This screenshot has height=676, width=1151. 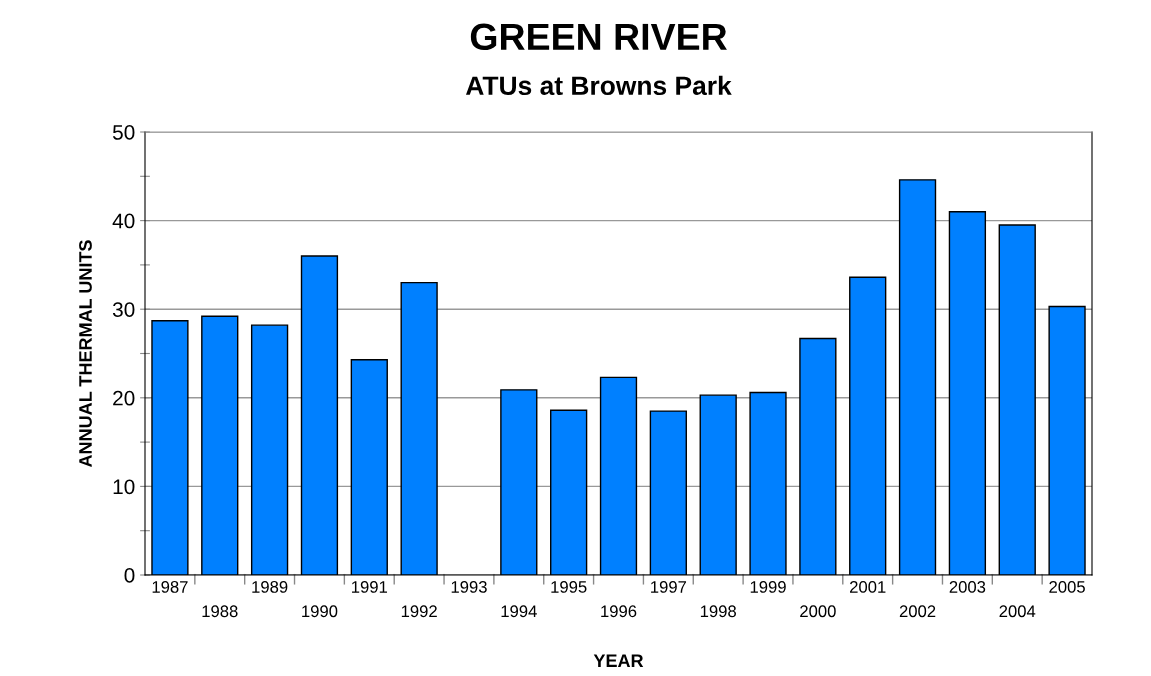 I want to click on x-tick-label: 1987, so click(x=170, y=587).